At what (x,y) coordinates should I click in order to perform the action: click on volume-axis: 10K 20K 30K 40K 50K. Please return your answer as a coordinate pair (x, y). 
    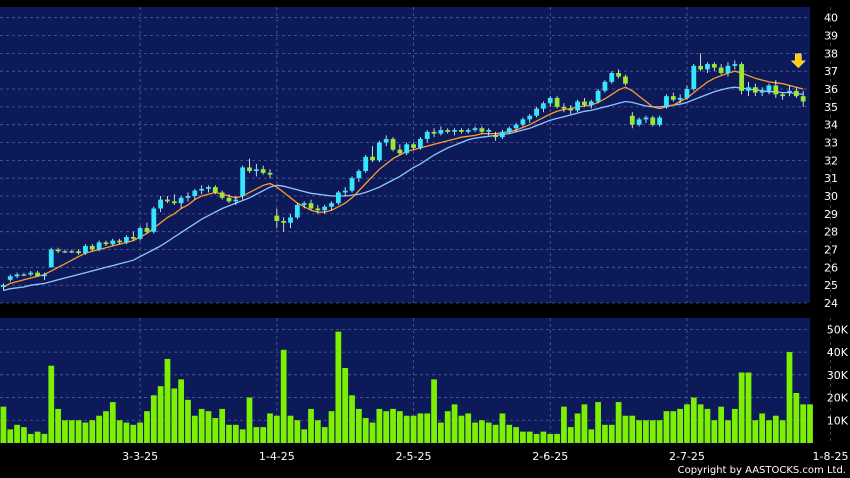
    Looking at the image, I should click on (838, 375).